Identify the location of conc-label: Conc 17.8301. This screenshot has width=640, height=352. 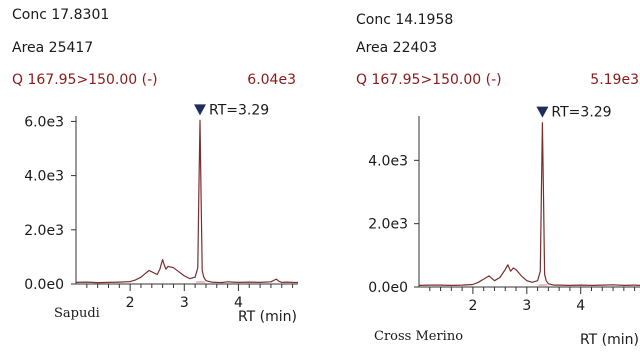
(60, 15).